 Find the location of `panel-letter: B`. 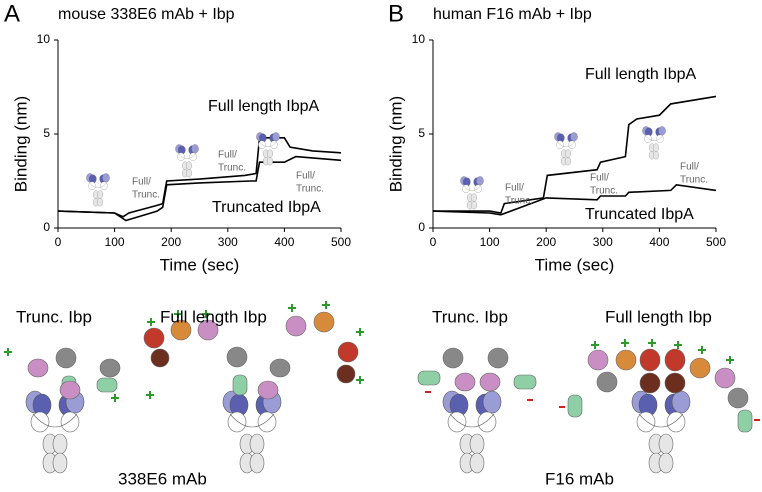

panel-letter: B is located at coordinates (396, 13).